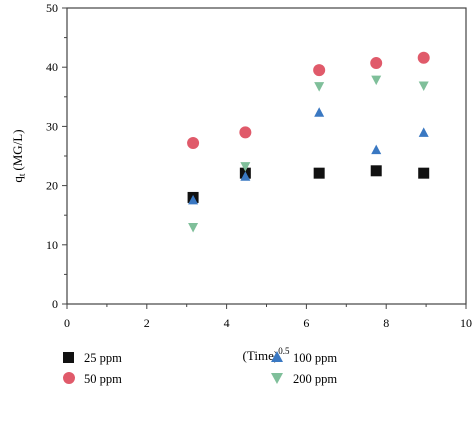 This screenshot has width=474, height=421. I want to click on y-axis-label-unit: (MG/L), so click(17, 149).